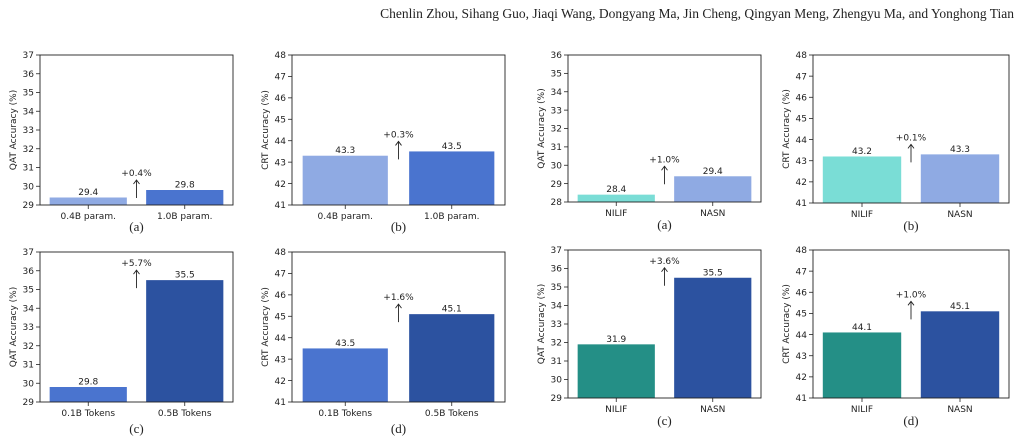 The width and height of the screenshot is (1022, 445). What do you see at coordinates (862, 152) in the screenshot?
I see `bar-value-label: 43.2` at bounding box center [862, 152].